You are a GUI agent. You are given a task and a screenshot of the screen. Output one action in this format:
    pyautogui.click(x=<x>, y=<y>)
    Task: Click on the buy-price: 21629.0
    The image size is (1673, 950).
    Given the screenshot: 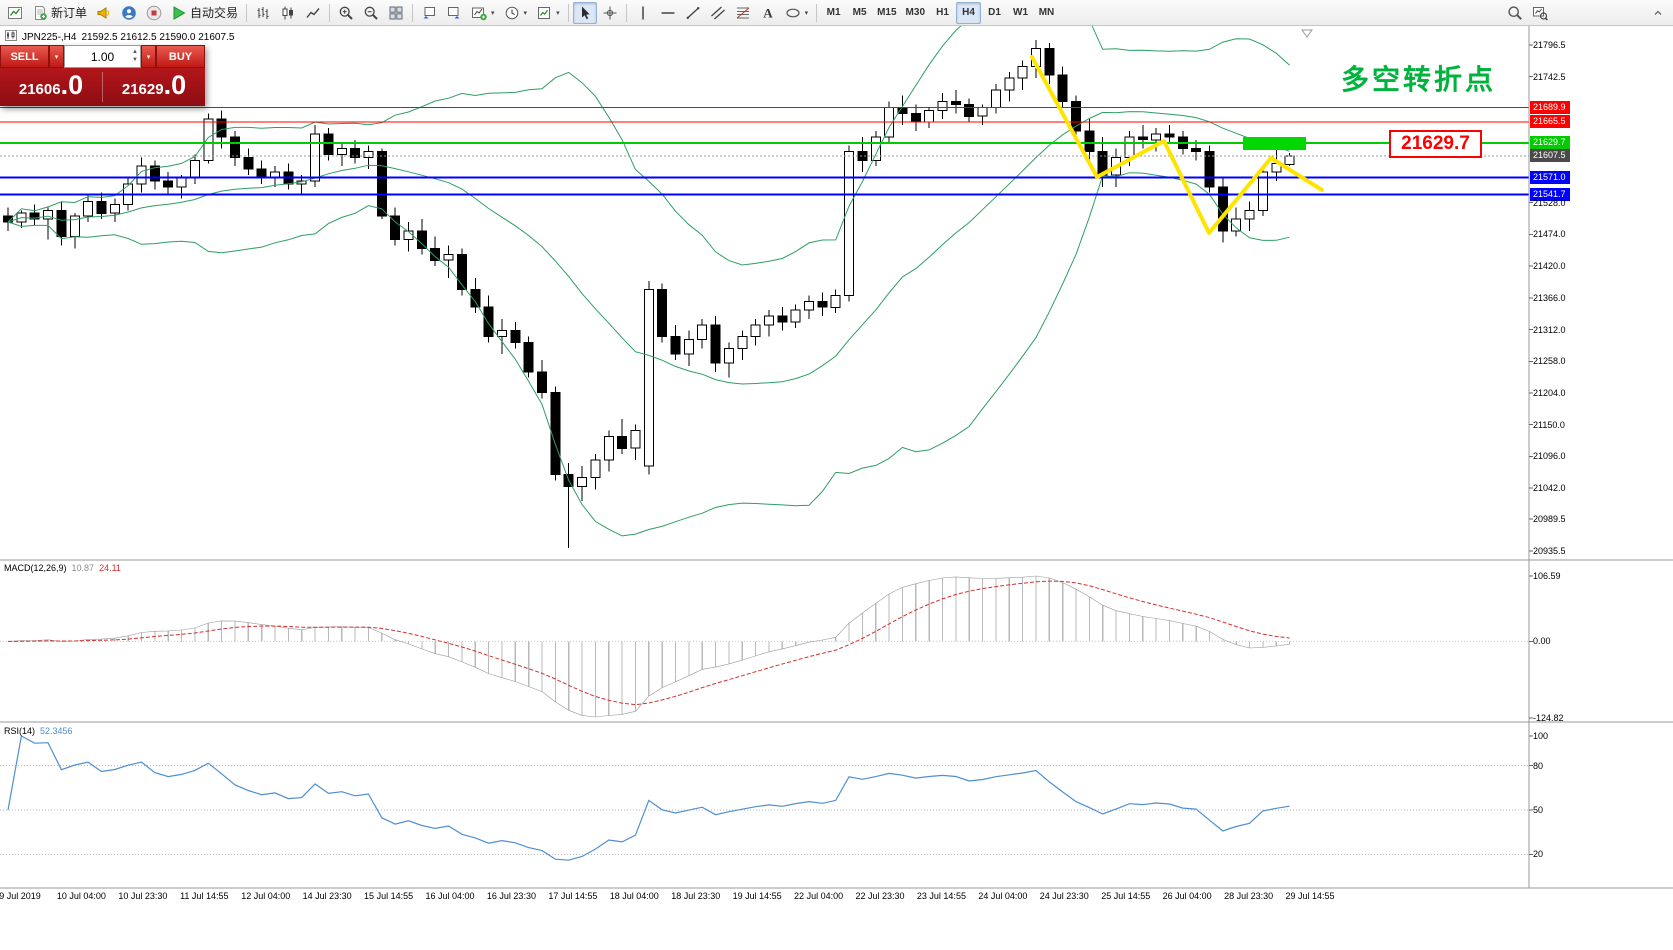 What is the action you would take?
    pyautogui.click(x=154, y=84)
    